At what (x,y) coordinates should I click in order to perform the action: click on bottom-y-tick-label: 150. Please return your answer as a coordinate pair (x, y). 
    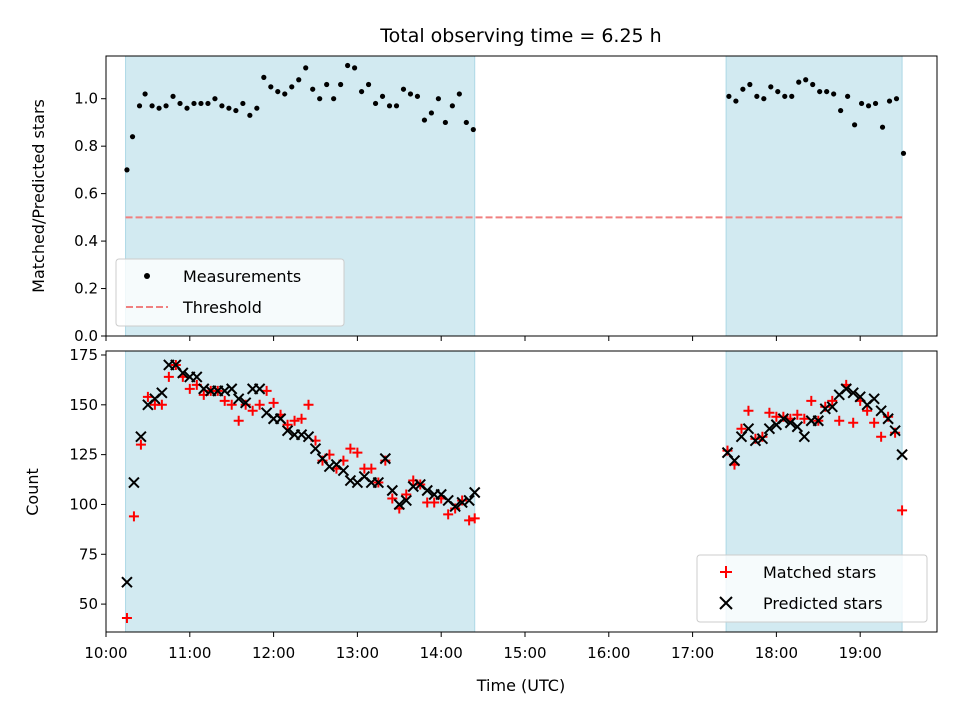
    Looking at the image, I should click on (83, 405).